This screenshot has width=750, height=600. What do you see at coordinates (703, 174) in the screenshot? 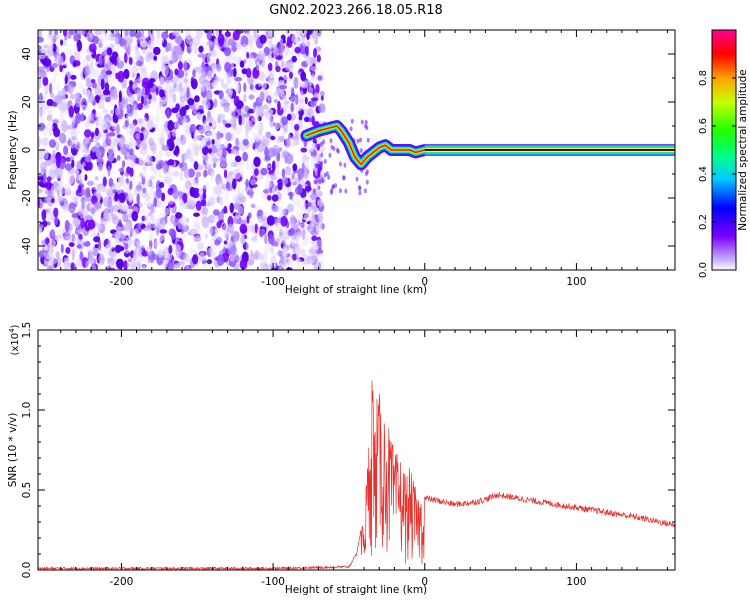
I see `colorbar-tick-label: 0.4` at bounding box center [703, 174].